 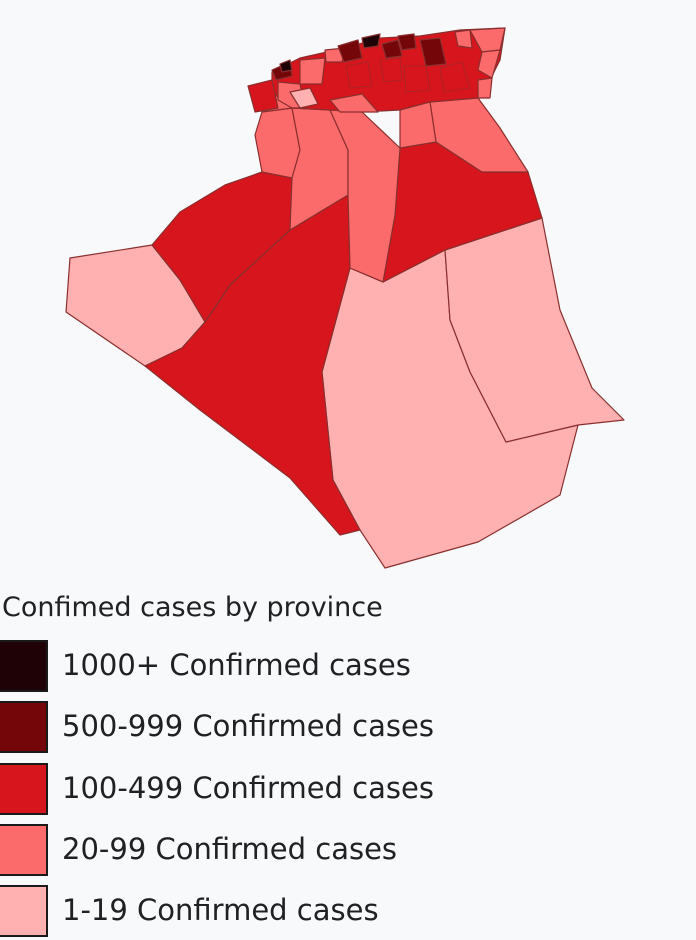 What do you see at coordinates (263, 96) in the screenshot?
I see `province-tlemcen` at bounding box center [263, 96].